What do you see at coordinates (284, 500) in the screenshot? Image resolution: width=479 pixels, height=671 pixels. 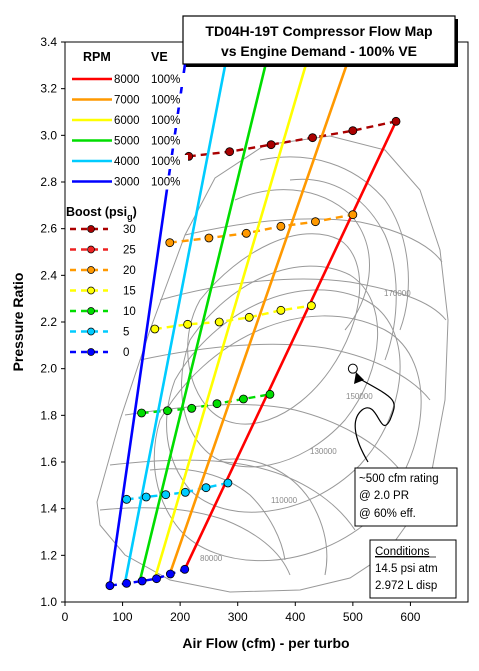 I see `speed-label-110000: 110000` at bounding box center [284, 500].